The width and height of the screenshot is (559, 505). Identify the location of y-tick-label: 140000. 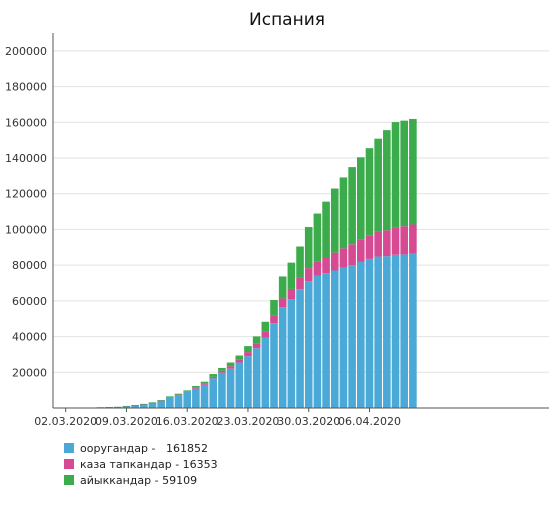
(26, 158).